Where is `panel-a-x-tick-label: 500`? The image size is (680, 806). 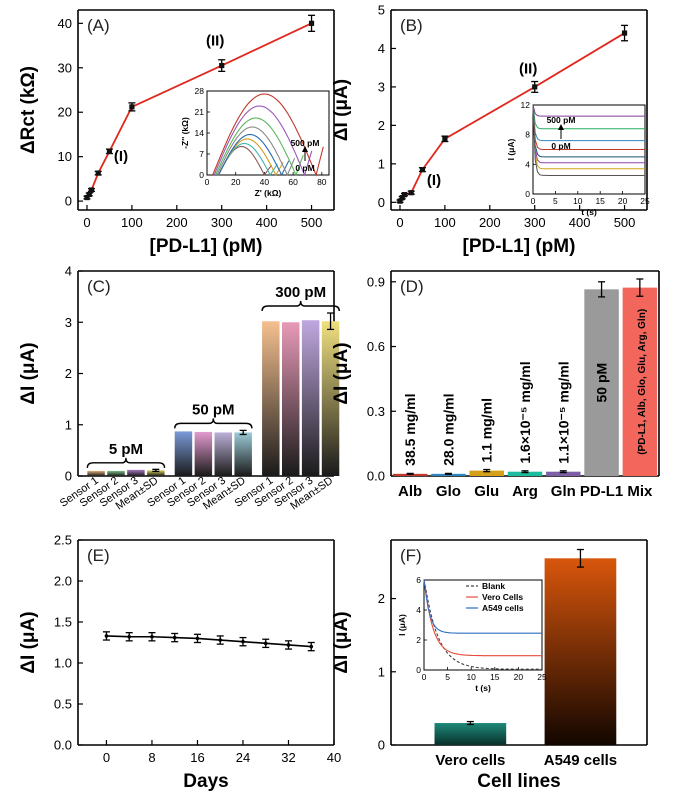 panel-a-x-tick-label: 500 is located at coordinates (312, 222).